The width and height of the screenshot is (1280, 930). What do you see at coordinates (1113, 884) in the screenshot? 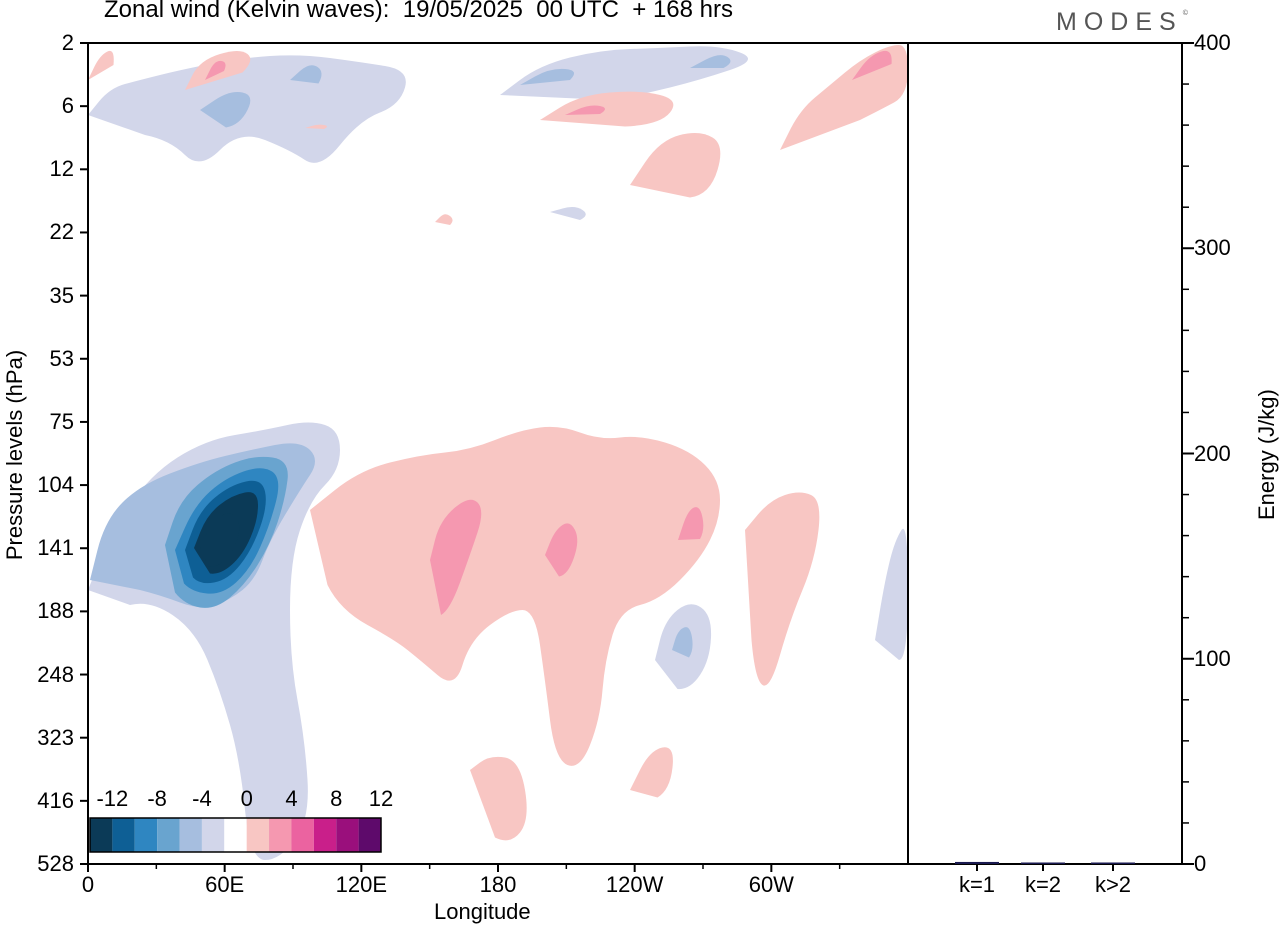
I see `bar-category-label: k>2` at bounding box center [1113, 884].